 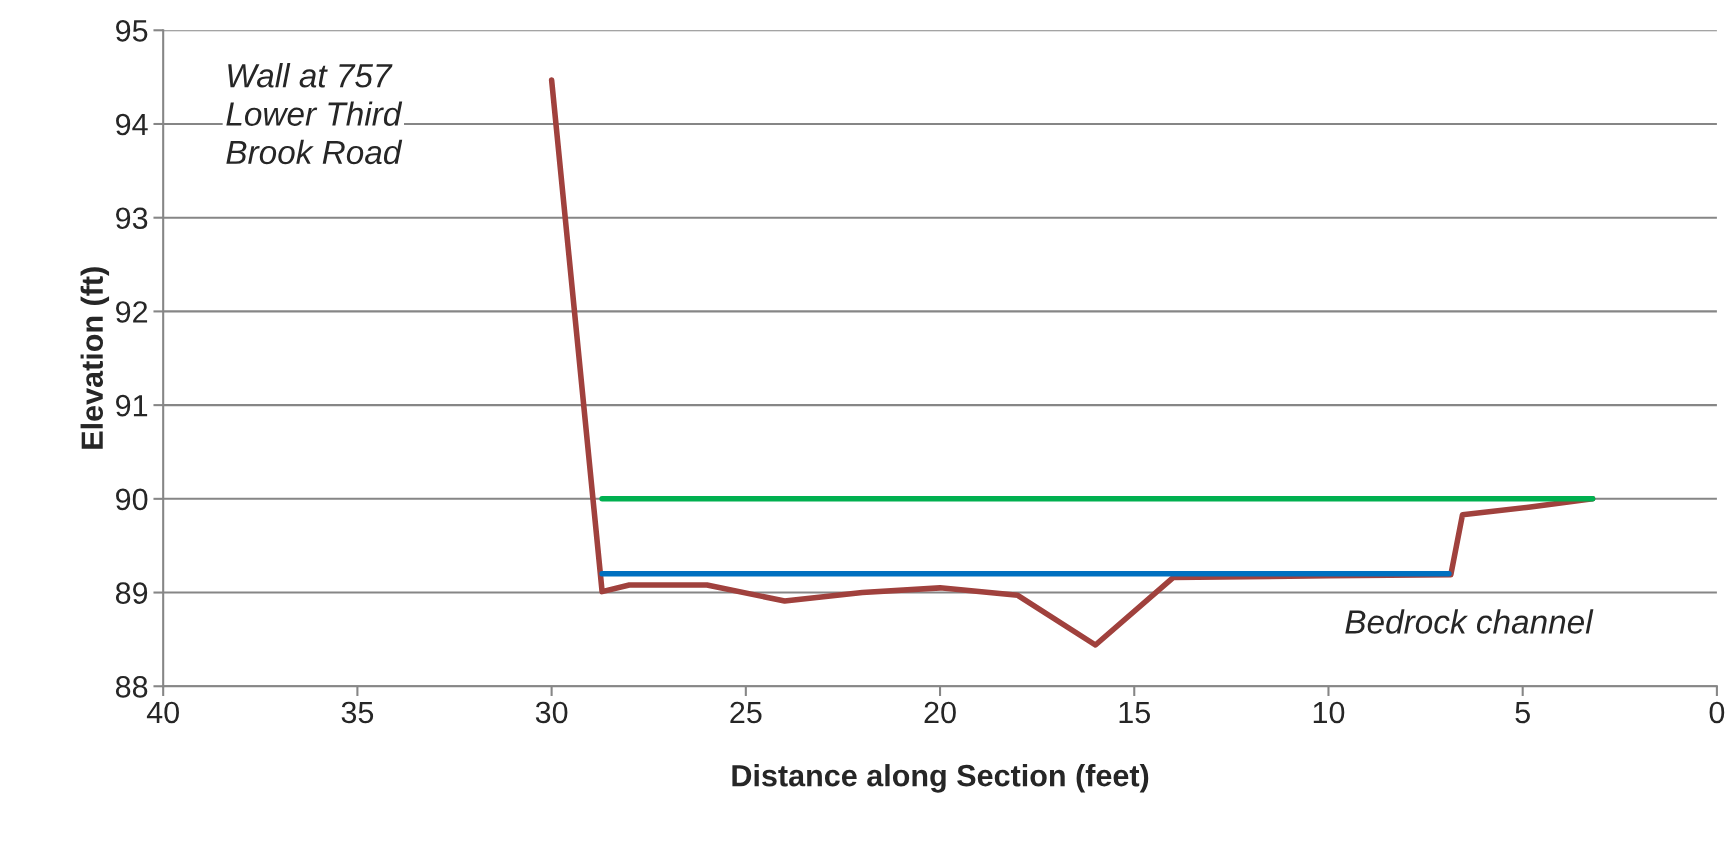 I want to click on x-tick-label: 0, so click(x=1717, y=712).